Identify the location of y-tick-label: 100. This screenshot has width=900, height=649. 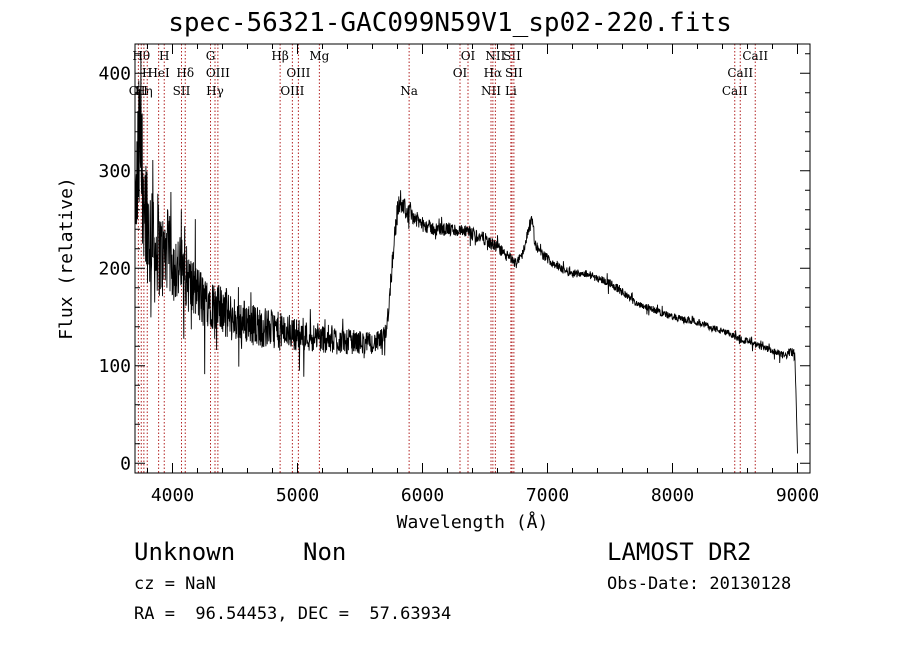
(114, 366).